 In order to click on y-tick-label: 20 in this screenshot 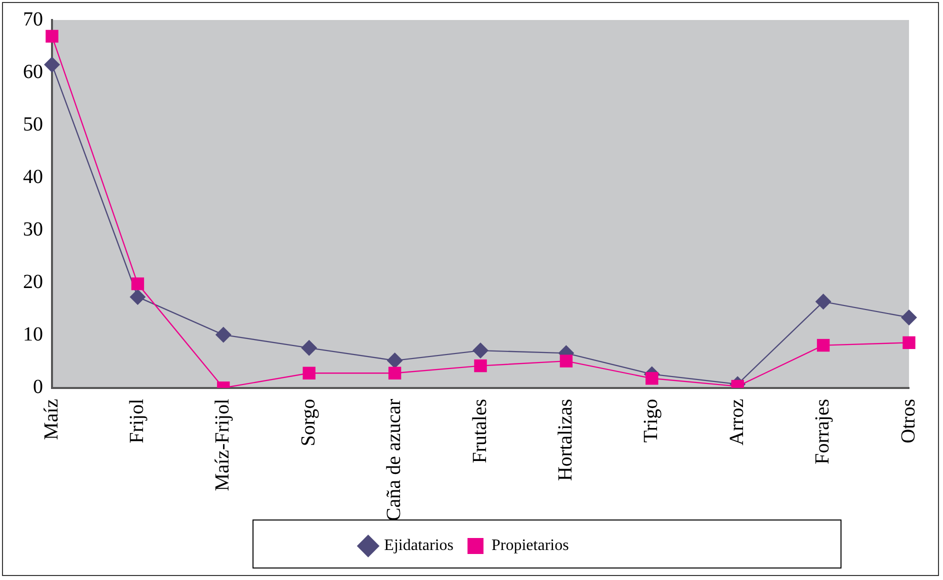, I will do `click(33, 282)`.